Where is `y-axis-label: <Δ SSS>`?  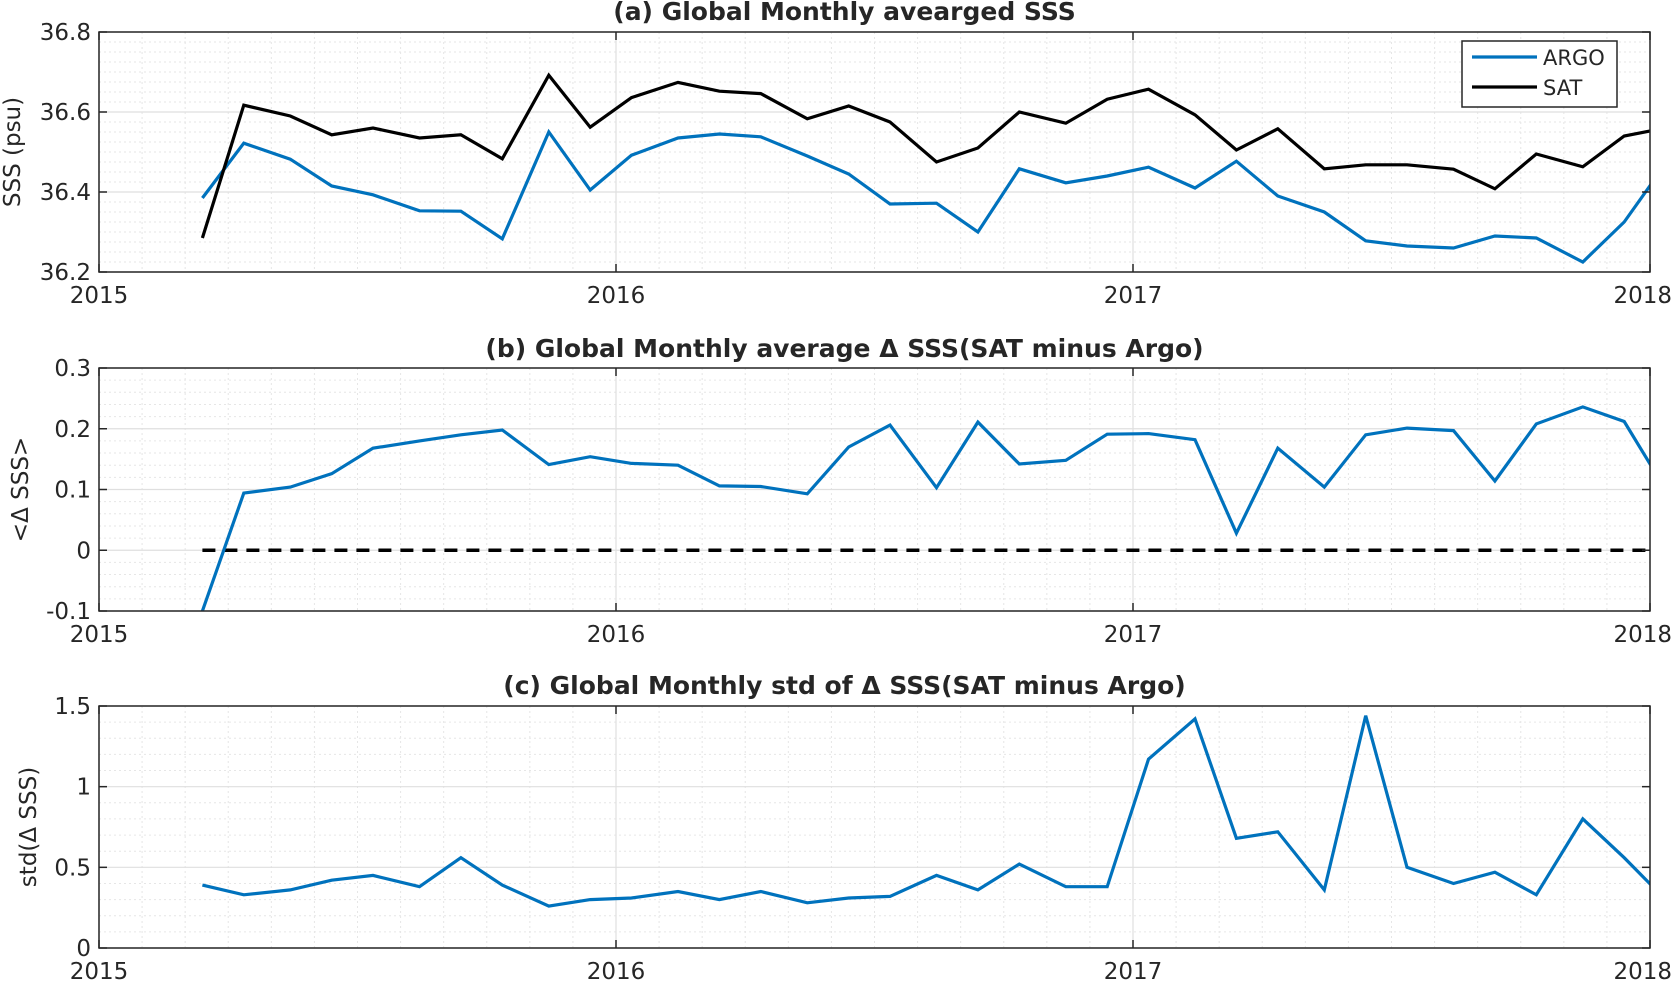
y-axis-label: <Δ SSS> is located at coordinates (21, 489).